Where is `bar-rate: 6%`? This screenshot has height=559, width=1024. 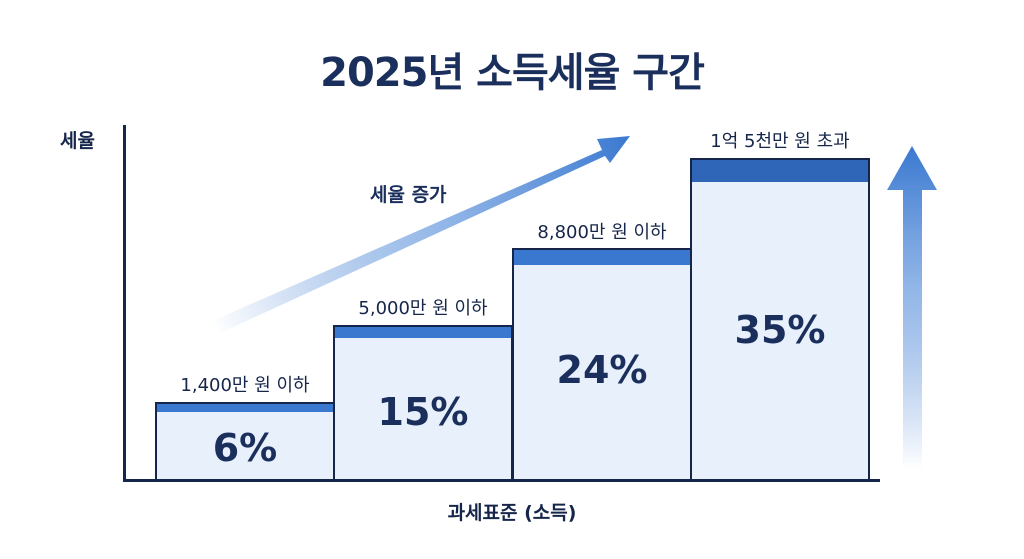
bar-rate: 6% is located at coordinates (245, 448).